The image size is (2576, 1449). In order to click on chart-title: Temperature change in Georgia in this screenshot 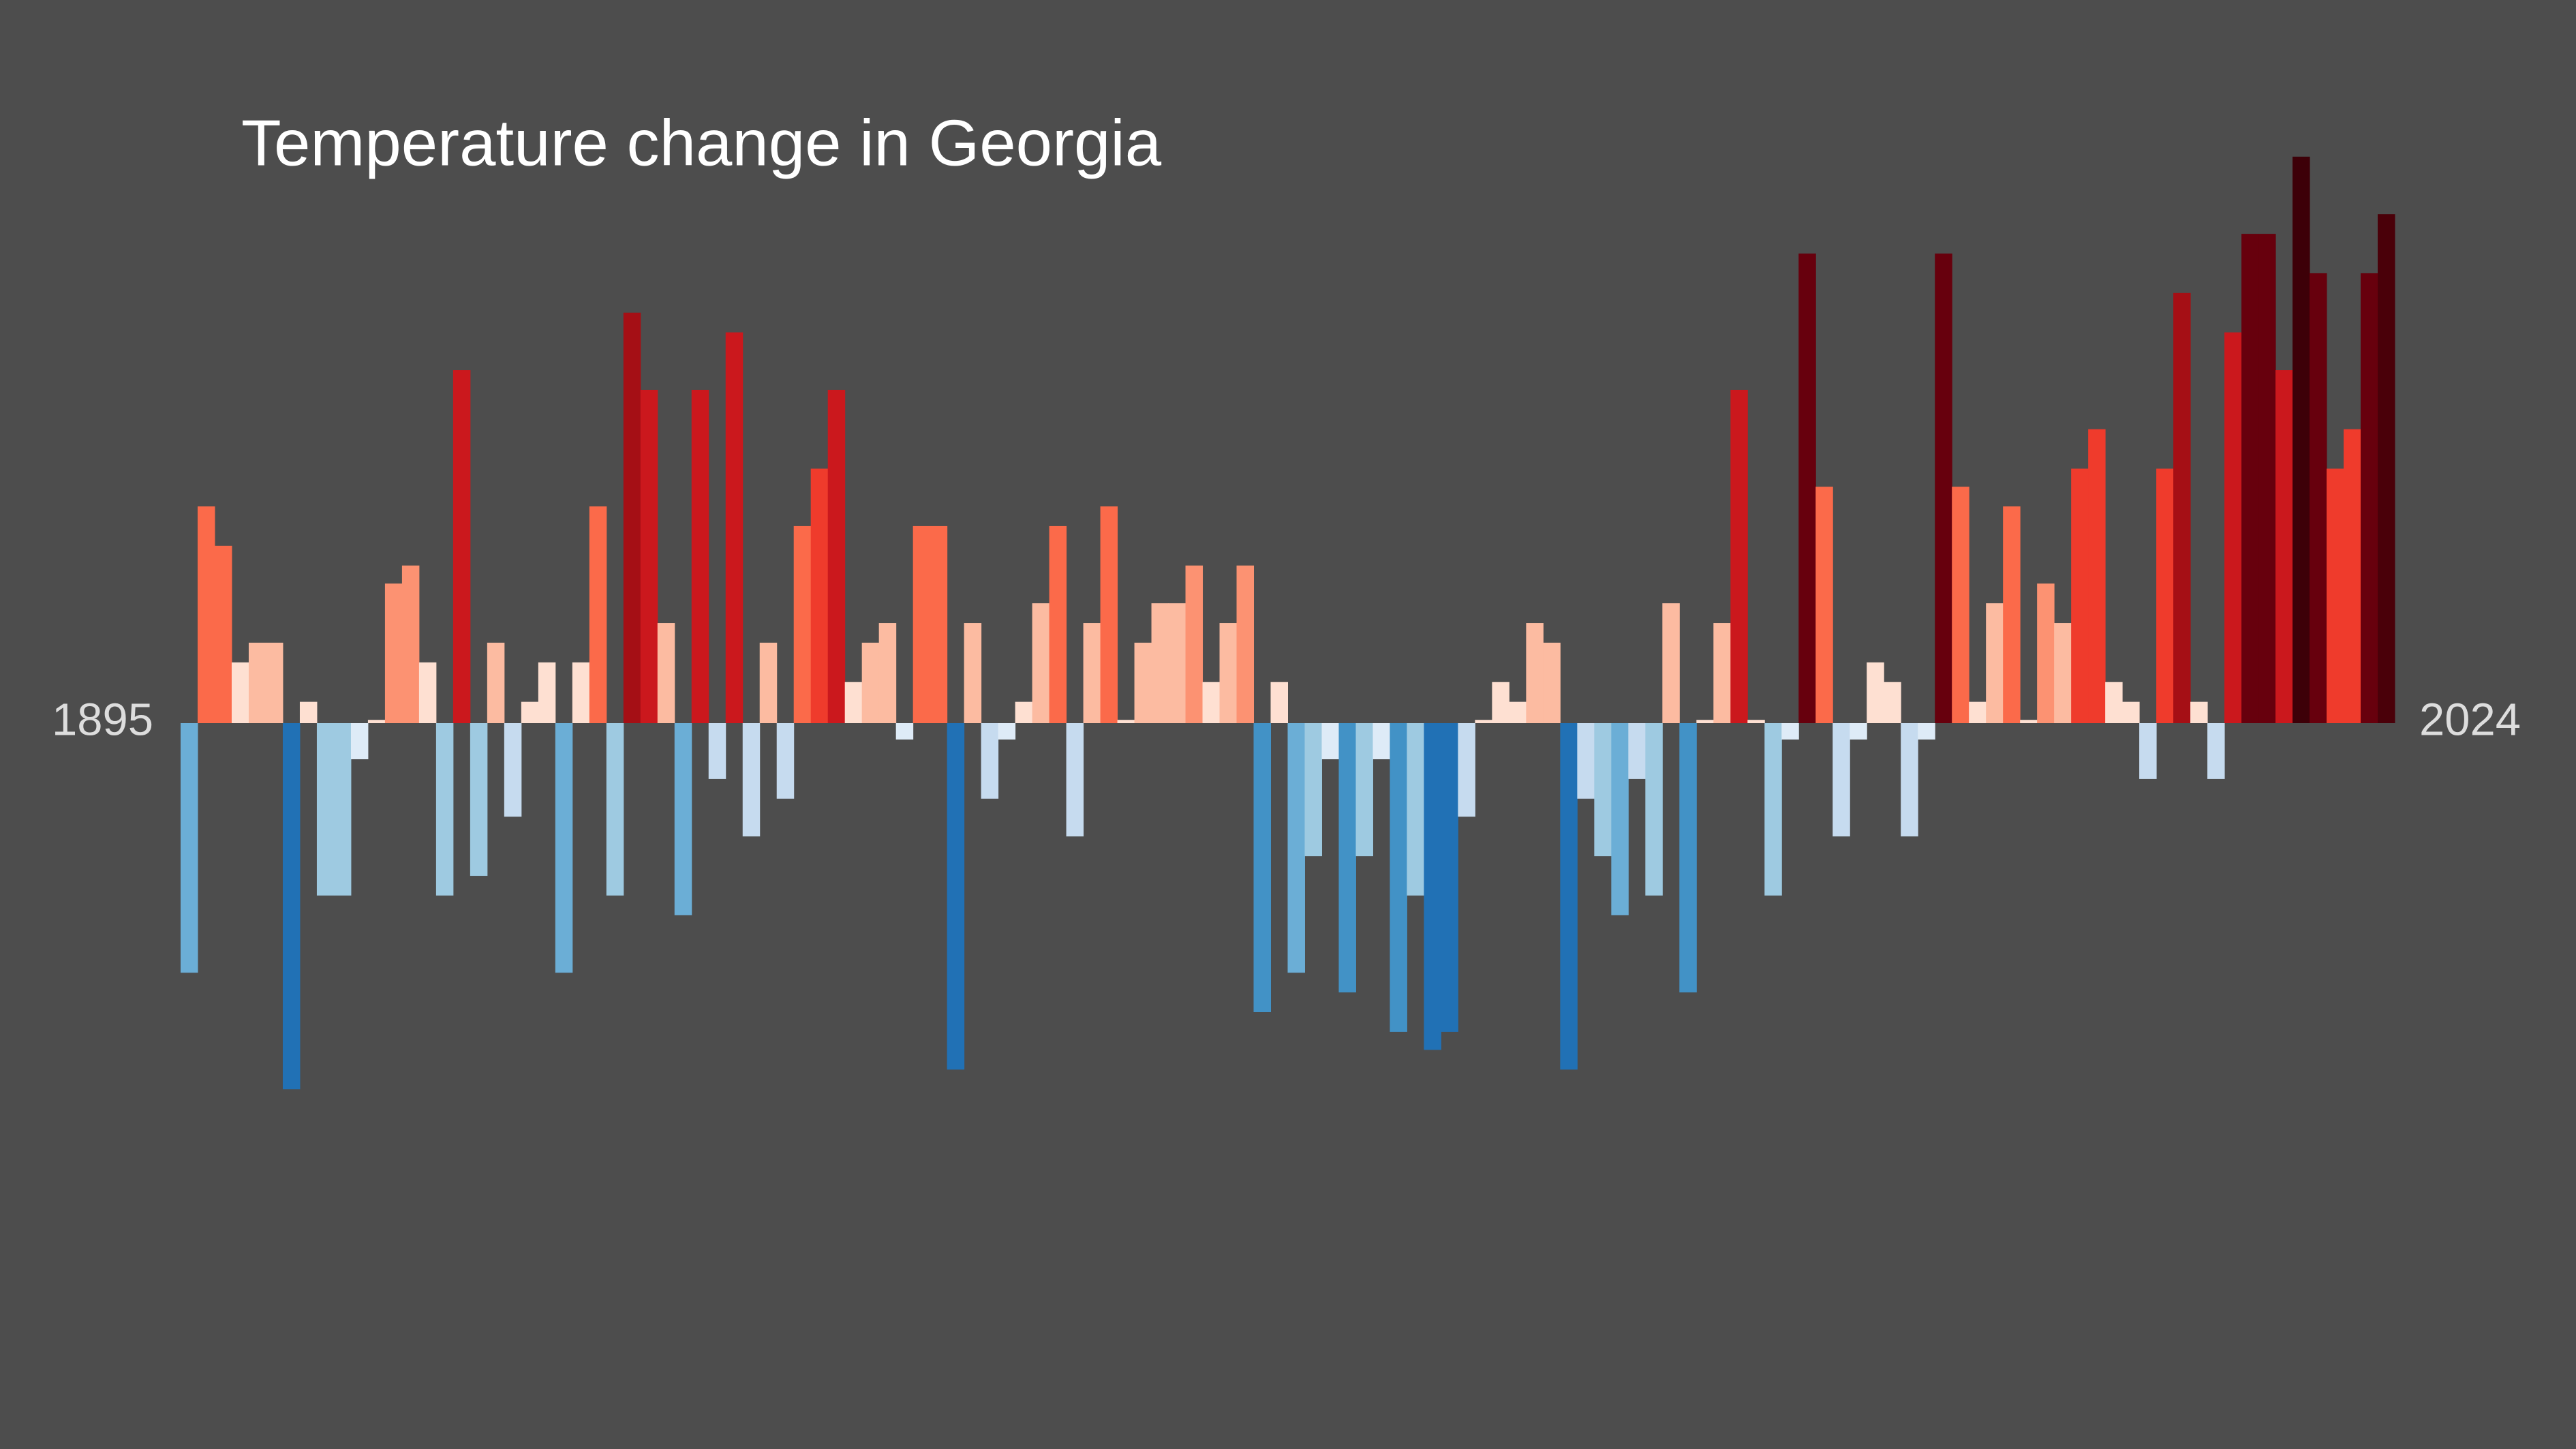, I will do `click(701, 142)`.